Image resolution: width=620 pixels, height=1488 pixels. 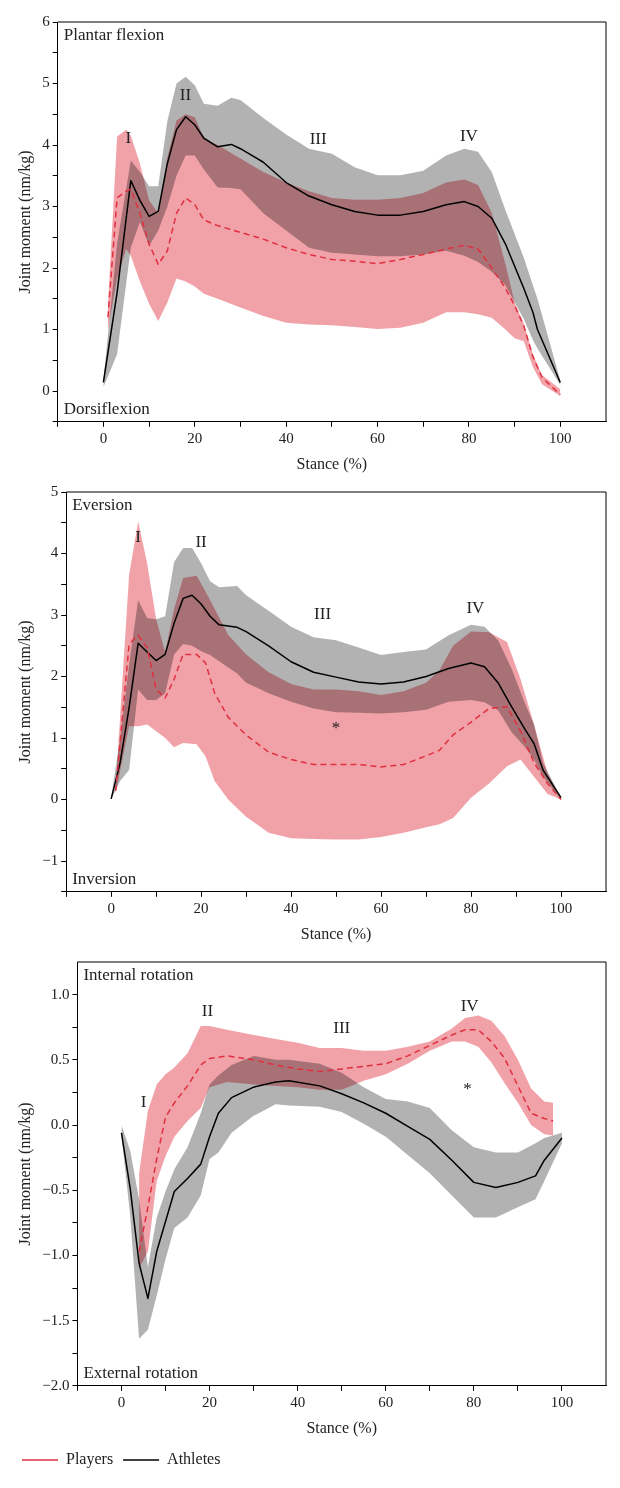 What do you see at coordinates (60, 1058) in the screenshot?
I see `y-tick-label: 0.5` at bounding box center [60, 1058].